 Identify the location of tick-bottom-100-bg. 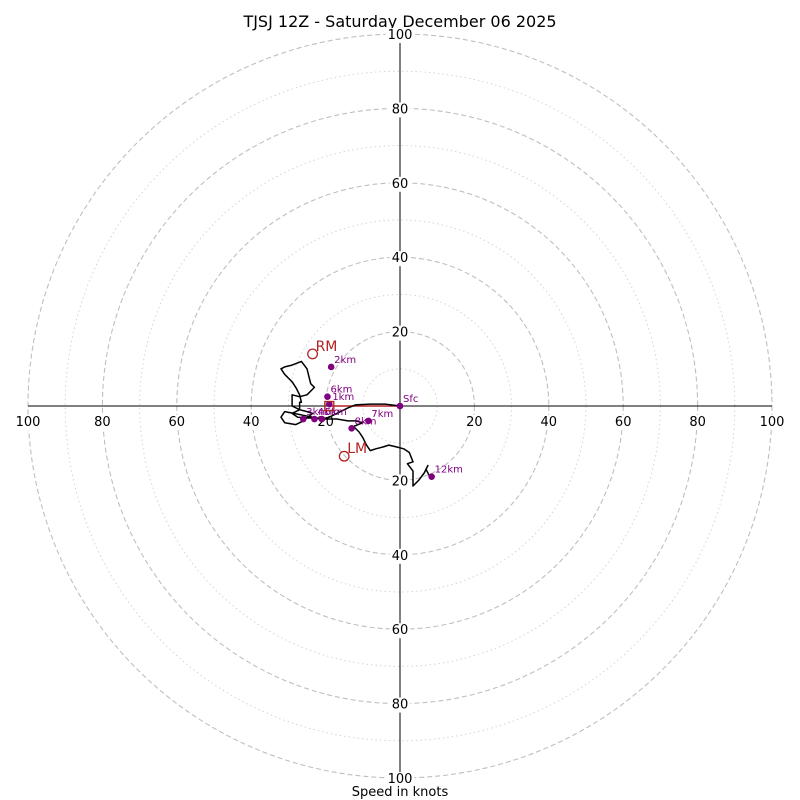
(400, 779).